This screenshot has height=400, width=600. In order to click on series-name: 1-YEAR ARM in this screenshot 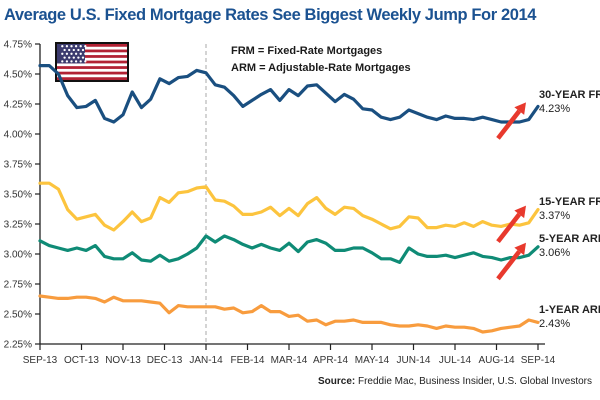, I will do `click(569, 310)`.